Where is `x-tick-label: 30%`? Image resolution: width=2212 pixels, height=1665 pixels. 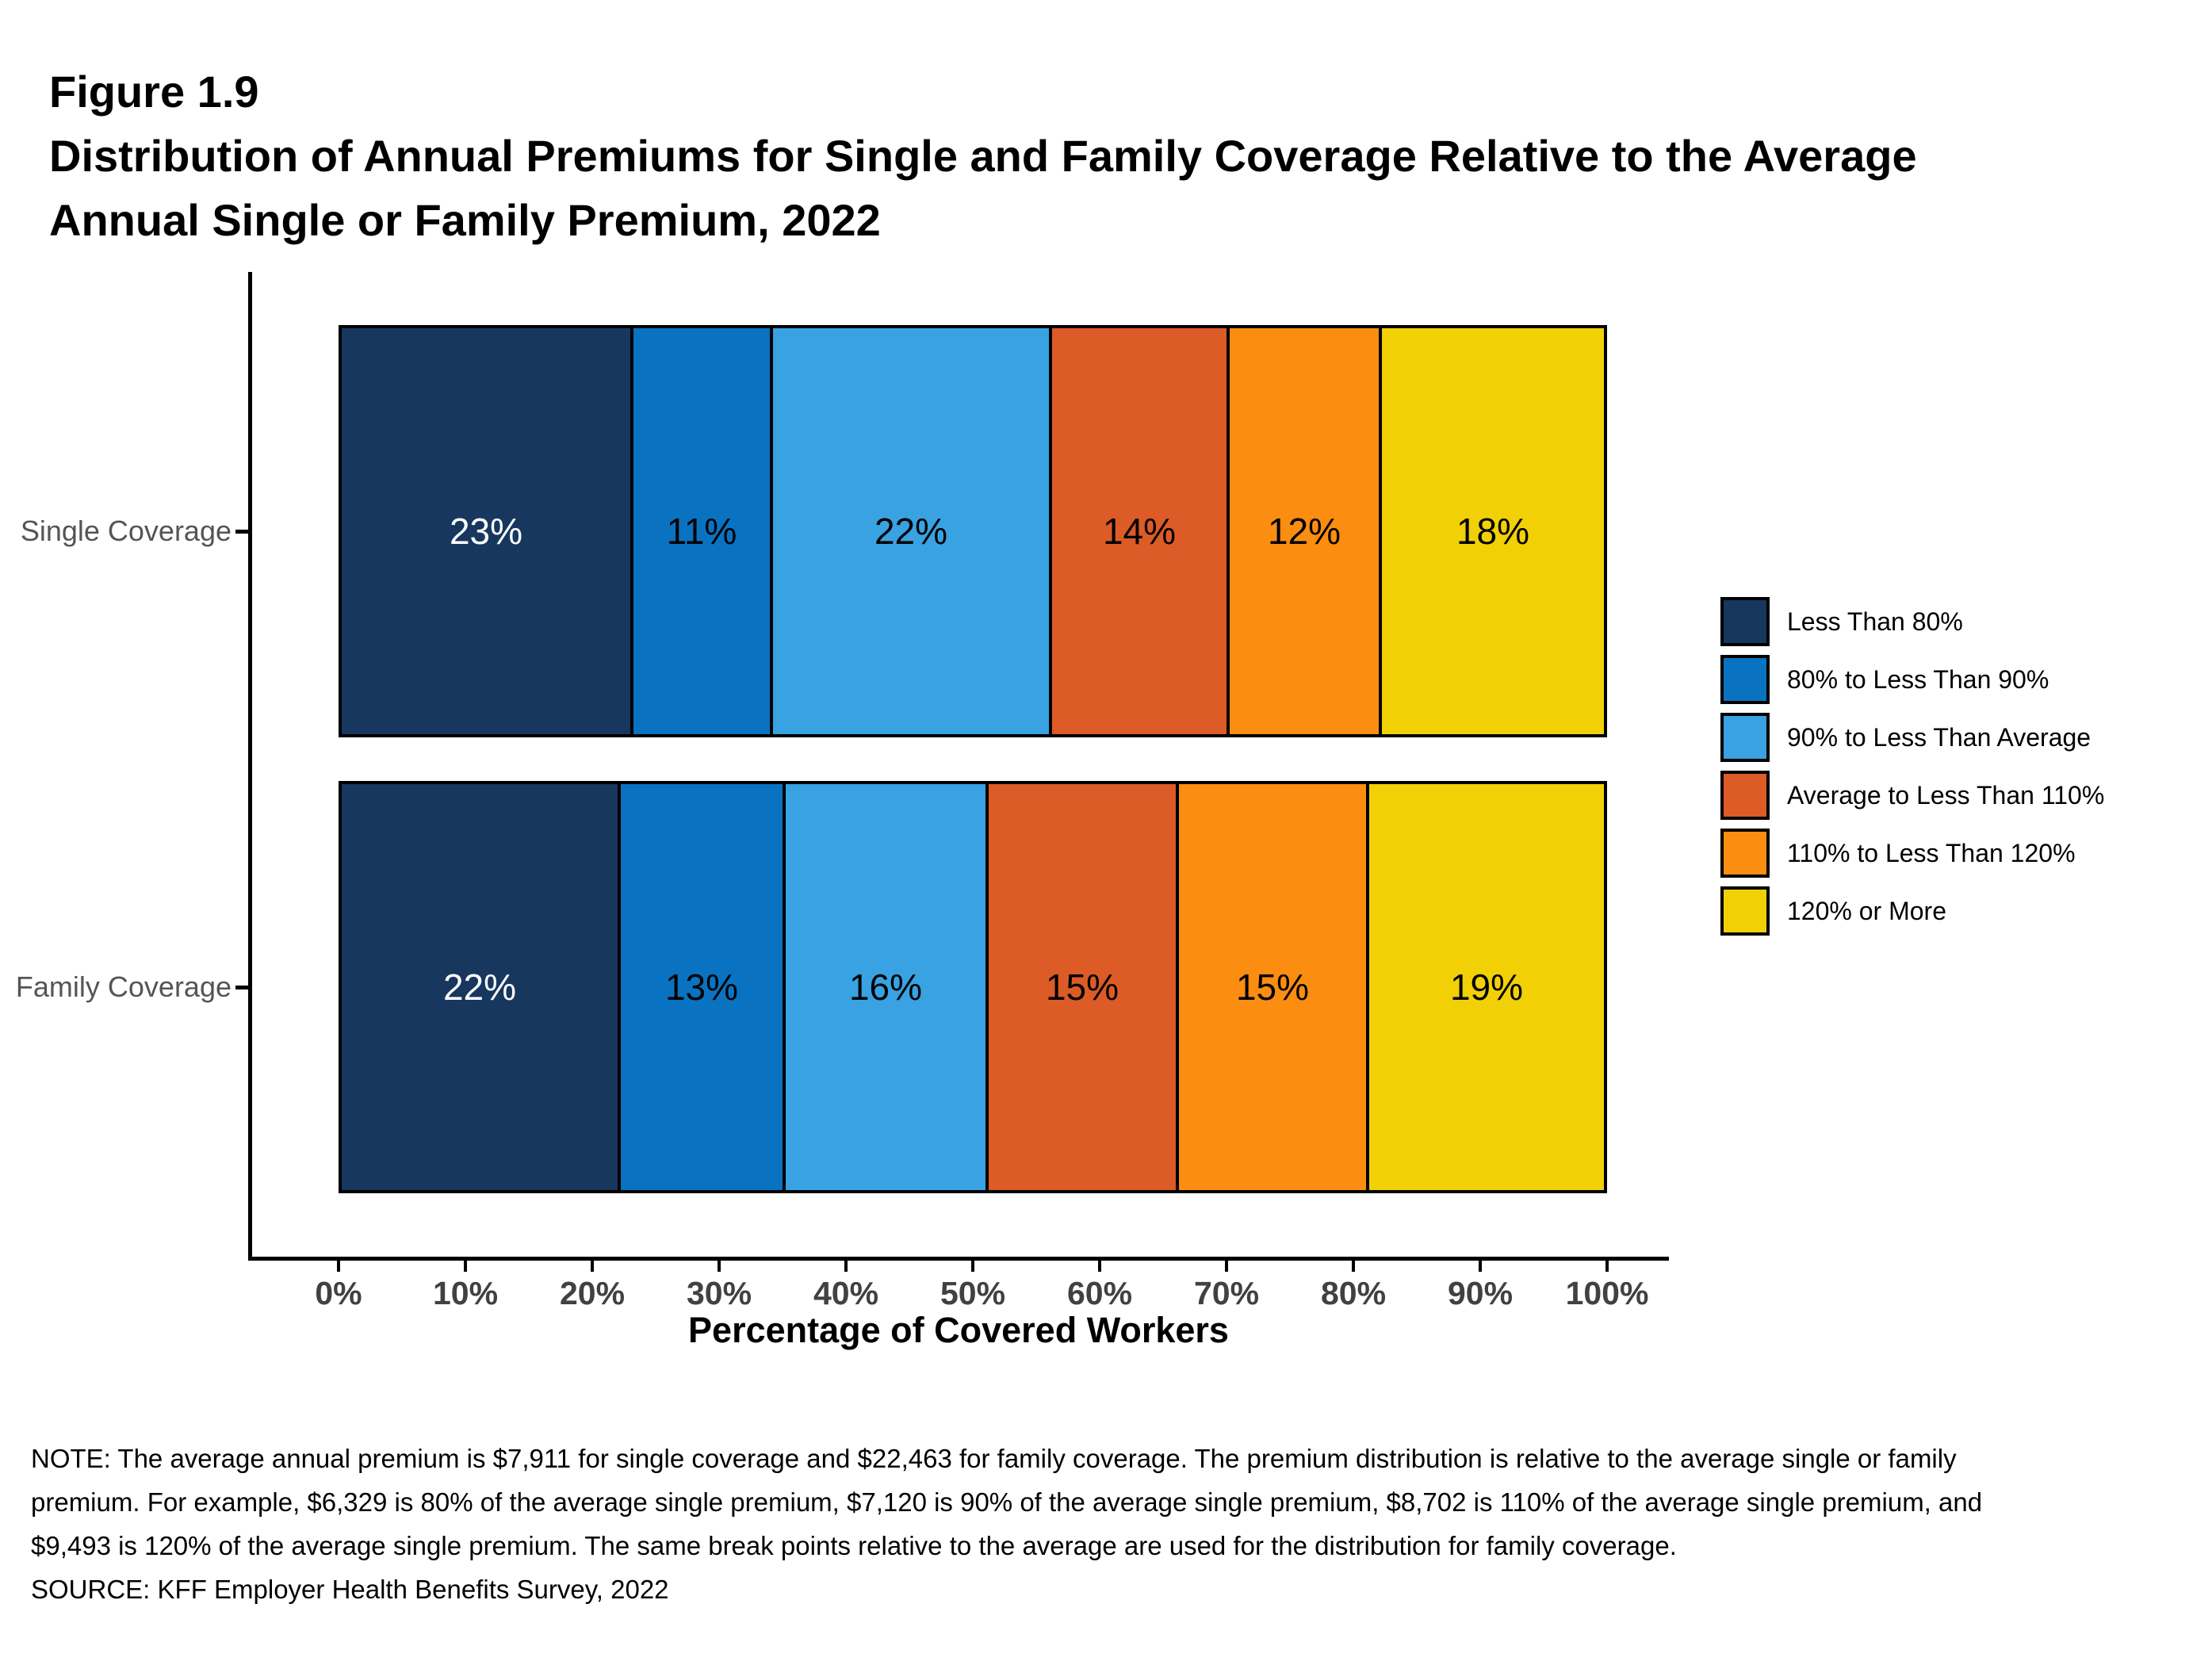
x-tick-label: 30% is located at coordinates (719, 1293).